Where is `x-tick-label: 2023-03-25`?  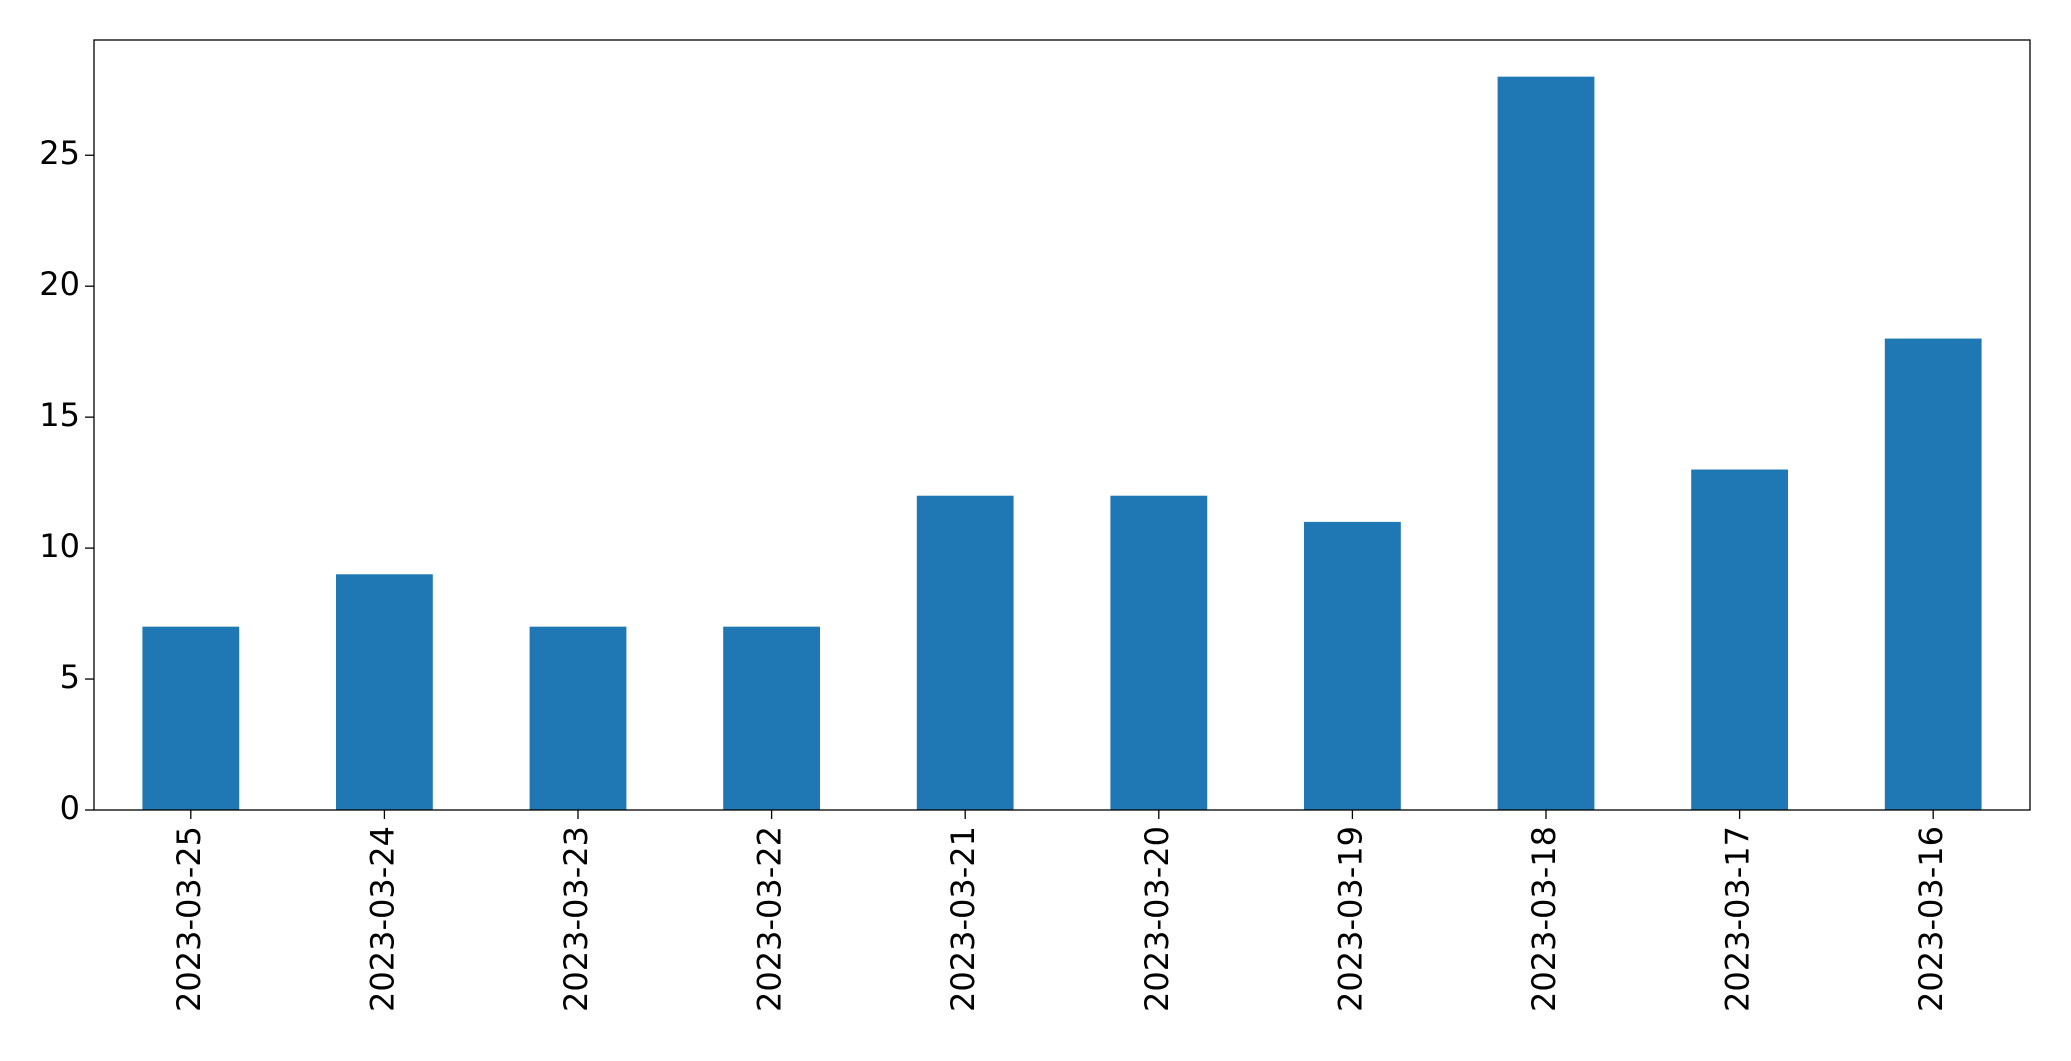
x-tick-label: 2023-03-25 is located at coordinates (189, 919).